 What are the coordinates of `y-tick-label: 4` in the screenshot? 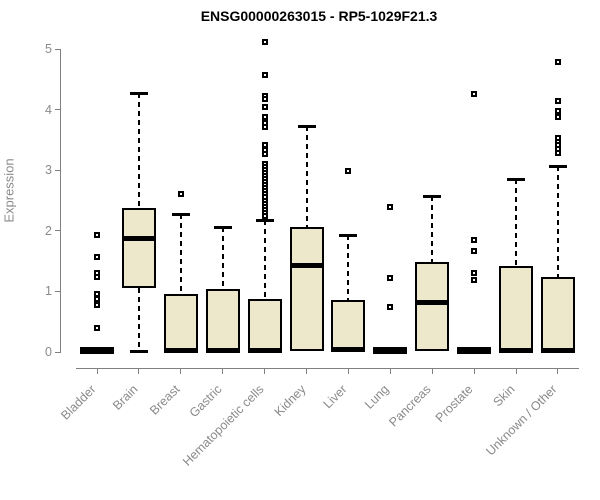 It's located at (48, 109).